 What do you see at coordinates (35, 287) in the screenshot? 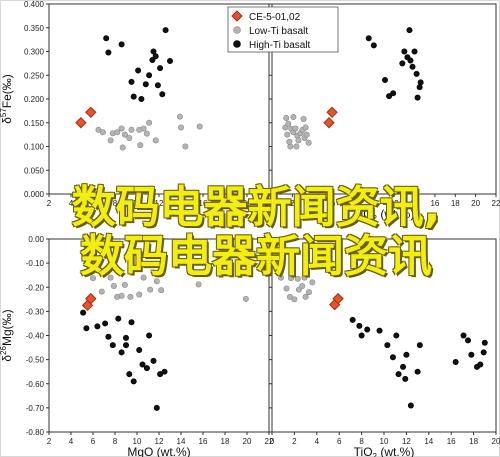
I see `y-tick-label: -0.20` at bounding box center [35, 287].